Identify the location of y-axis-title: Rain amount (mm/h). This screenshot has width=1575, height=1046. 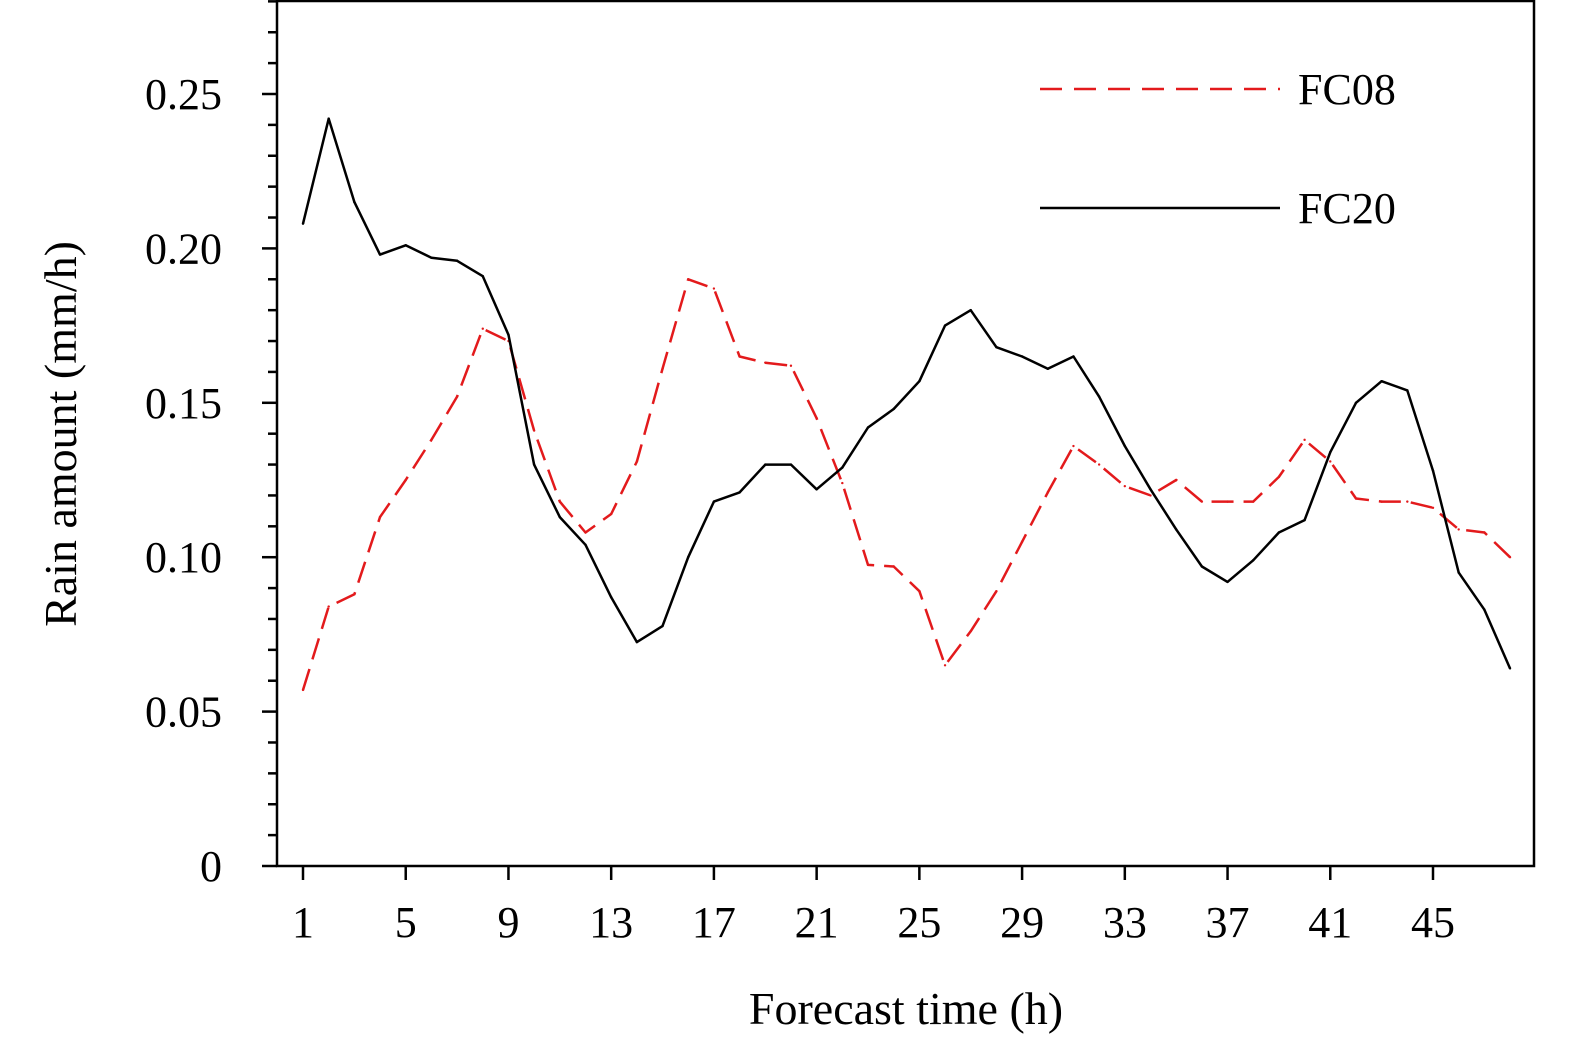
(60, 434).